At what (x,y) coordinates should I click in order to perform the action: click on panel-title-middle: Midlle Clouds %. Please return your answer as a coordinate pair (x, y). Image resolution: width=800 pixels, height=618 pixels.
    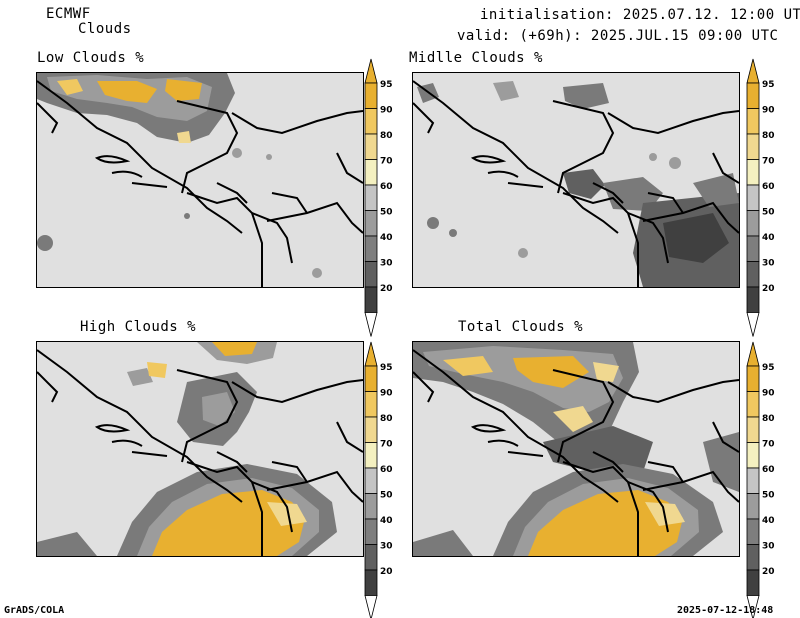
    Looking at the image, I should click on (476, 58).